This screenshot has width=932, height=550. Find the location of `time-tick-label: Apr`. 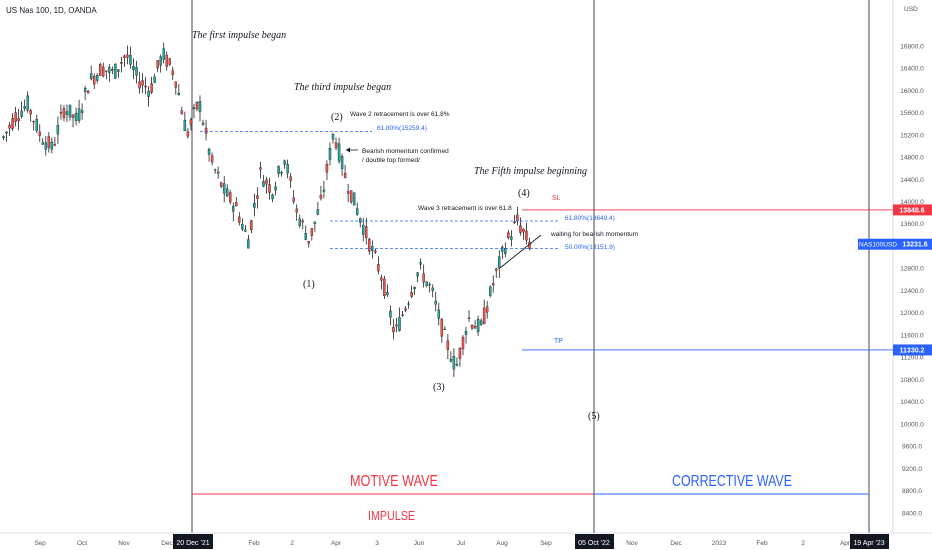

time-tick-label: Apr is located at coordinates (845, 543).